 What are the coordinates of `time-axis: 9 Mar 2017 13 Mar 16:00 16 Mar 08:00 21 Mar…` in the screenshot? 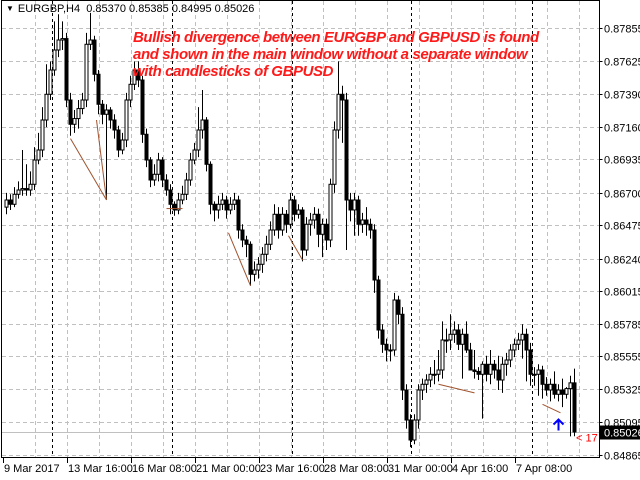 It's located at (287, 466).